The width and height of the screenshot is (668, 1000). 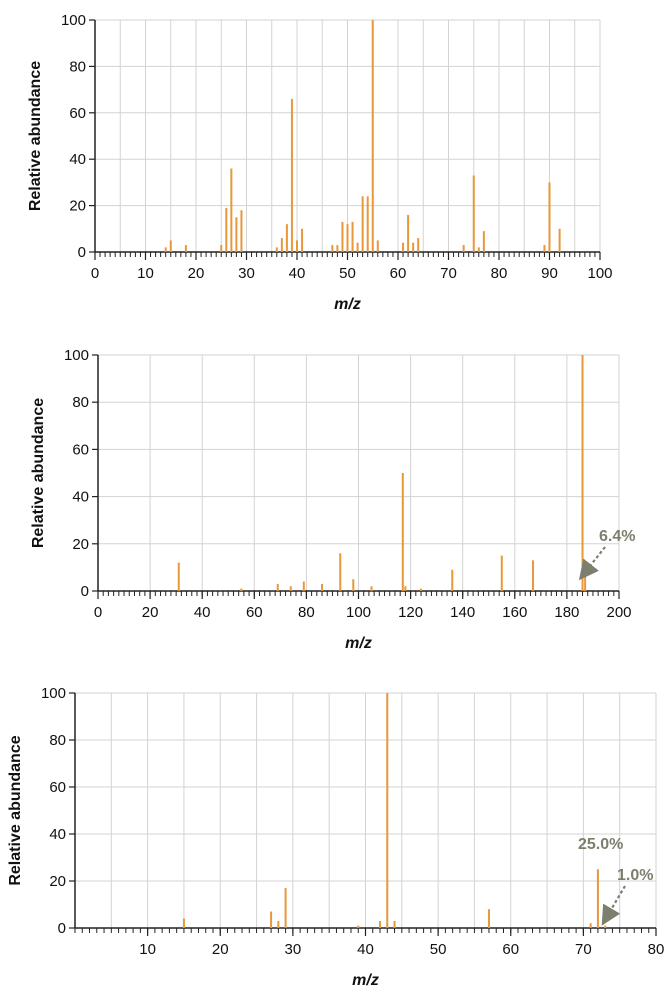 I want to click on x-tick-label: 140, so click(x=462, y=612).